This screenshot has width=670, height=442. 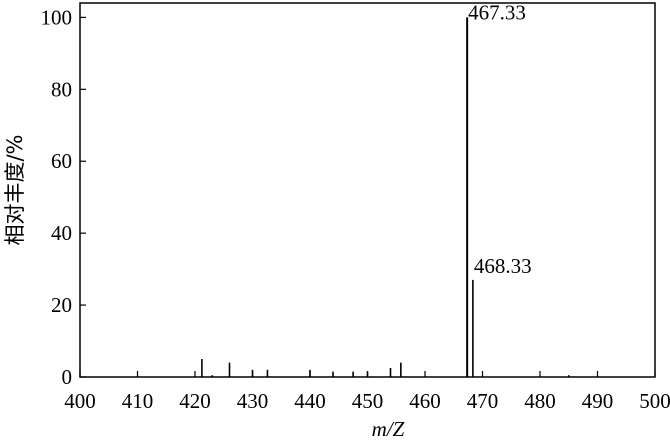 I want to click on x-tick-label: 460, so click(x=425, y=401).